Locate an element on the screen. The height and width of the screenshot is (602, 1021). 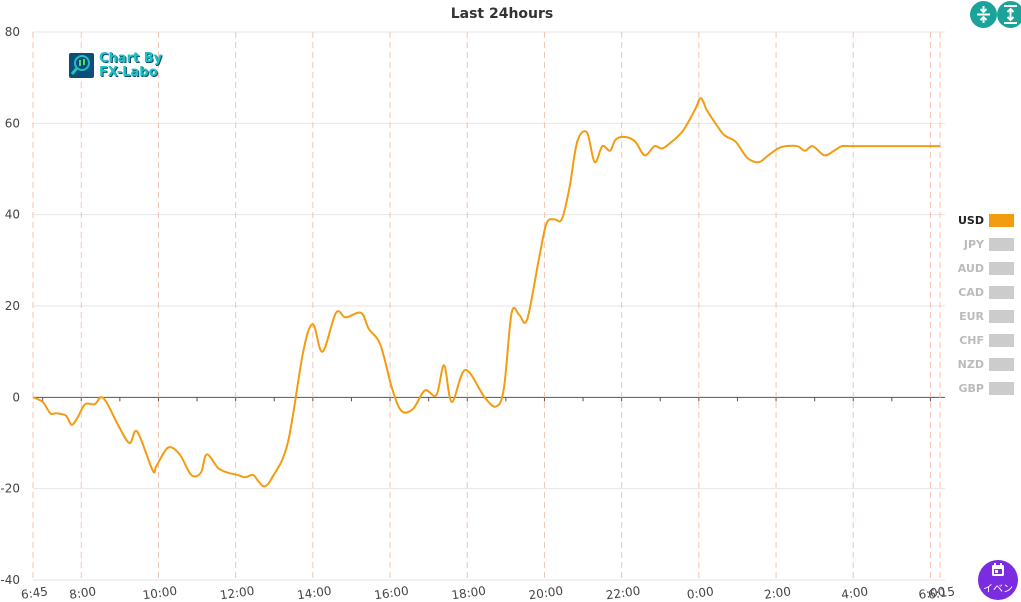
legend-item-chf: CHF is located at coordinates (986, 340).